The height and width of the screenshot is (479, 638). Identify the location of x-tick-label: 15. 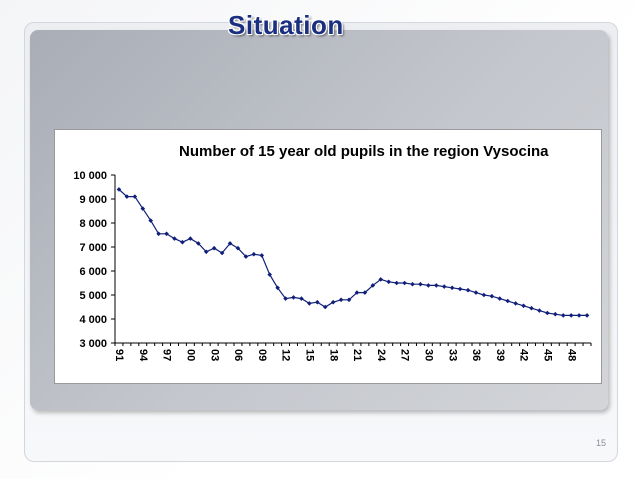
(309, 355).